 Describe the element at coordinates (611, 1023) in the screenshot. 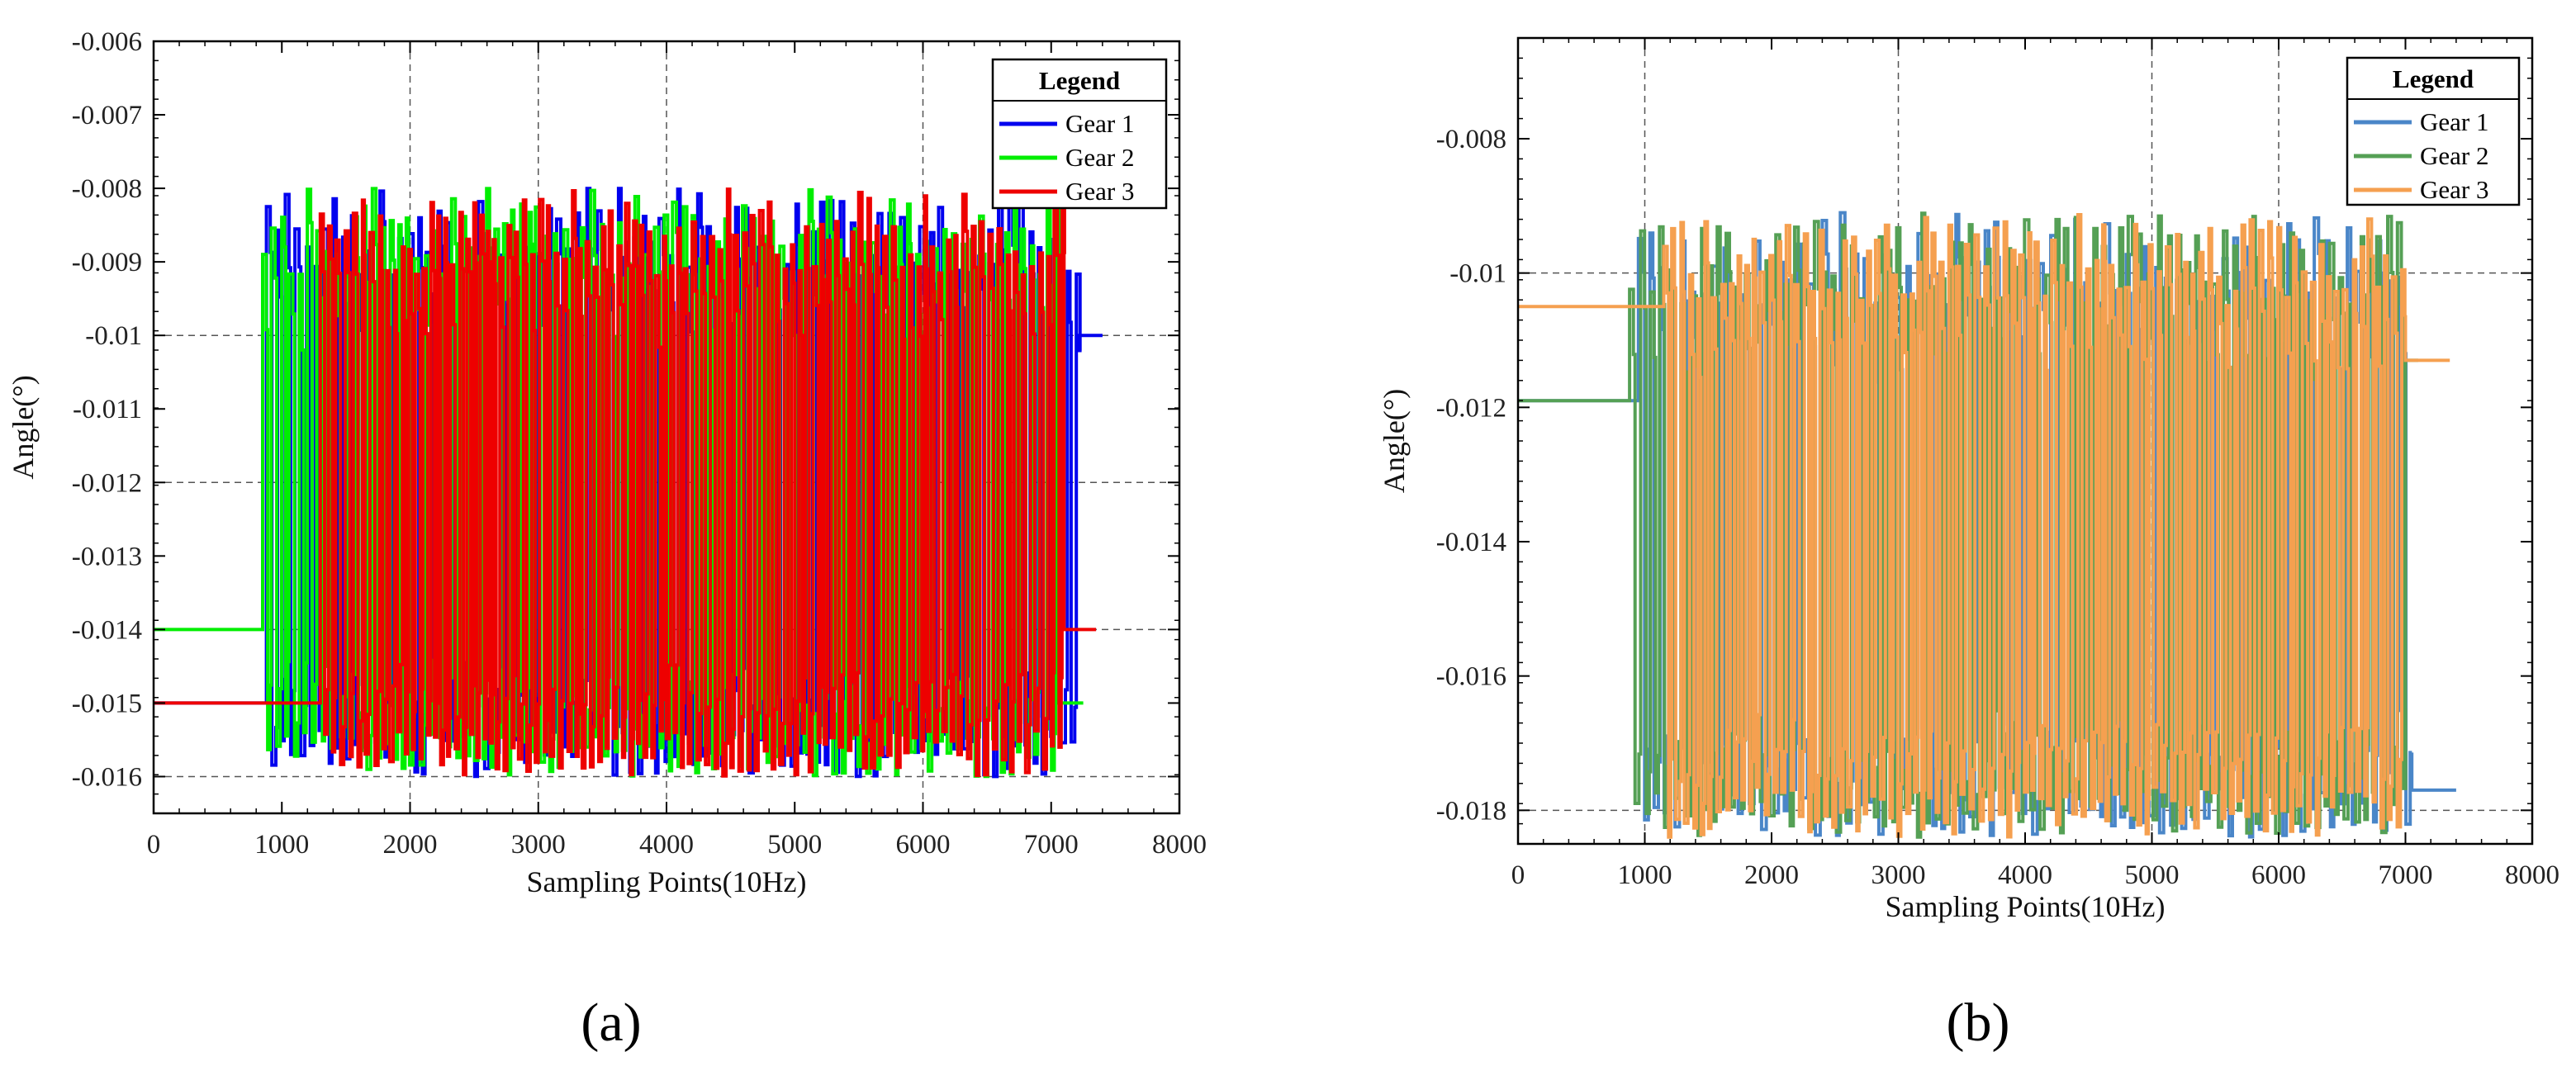

I see `panel-label: (a)` at that location.